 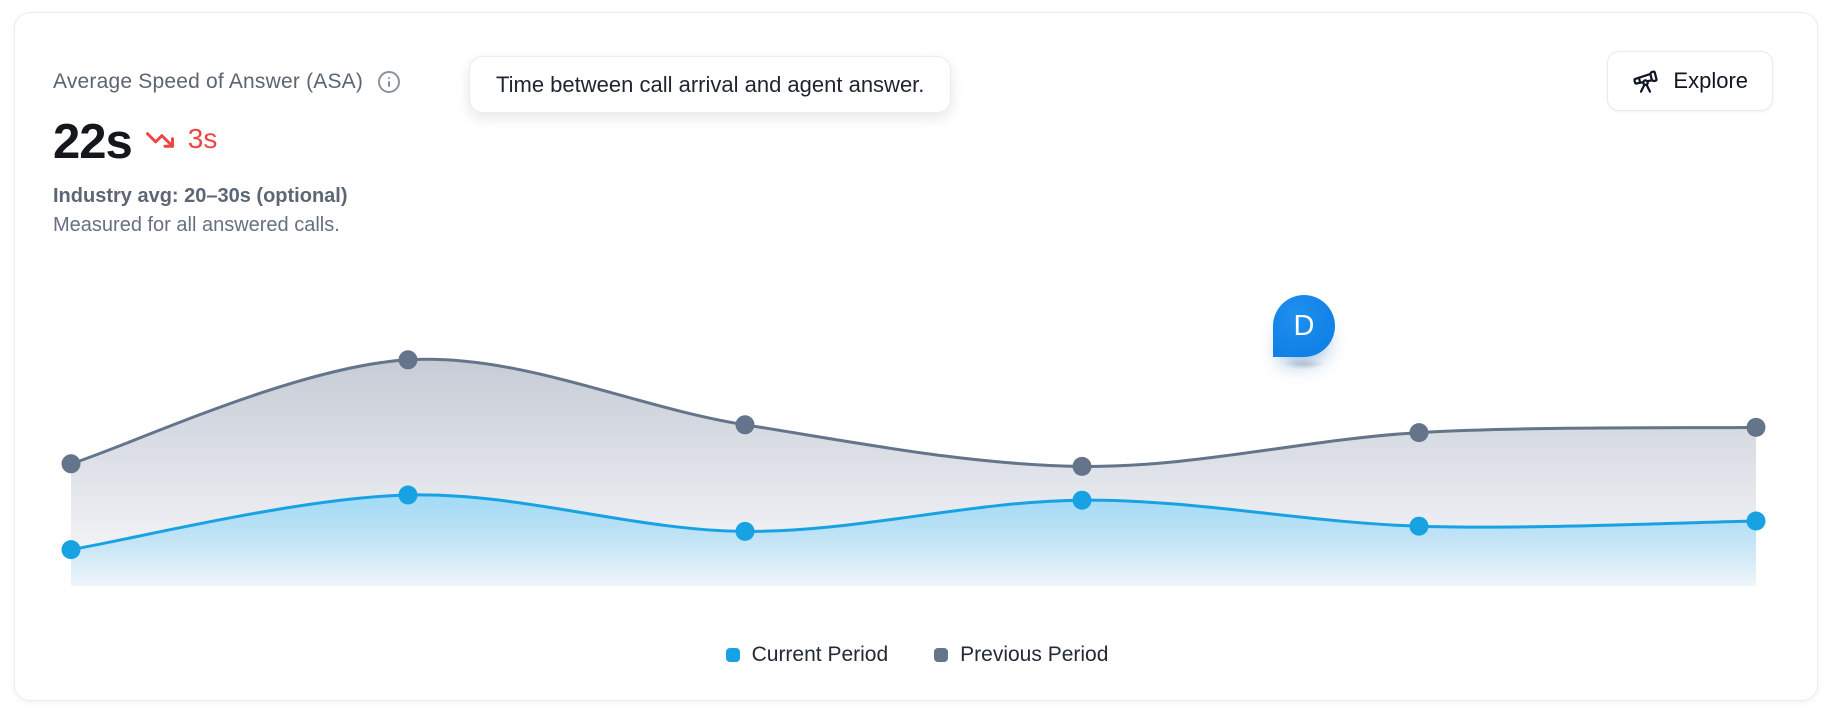 I want to click on legend-swatch-current-period, so click(x=732, y=655).